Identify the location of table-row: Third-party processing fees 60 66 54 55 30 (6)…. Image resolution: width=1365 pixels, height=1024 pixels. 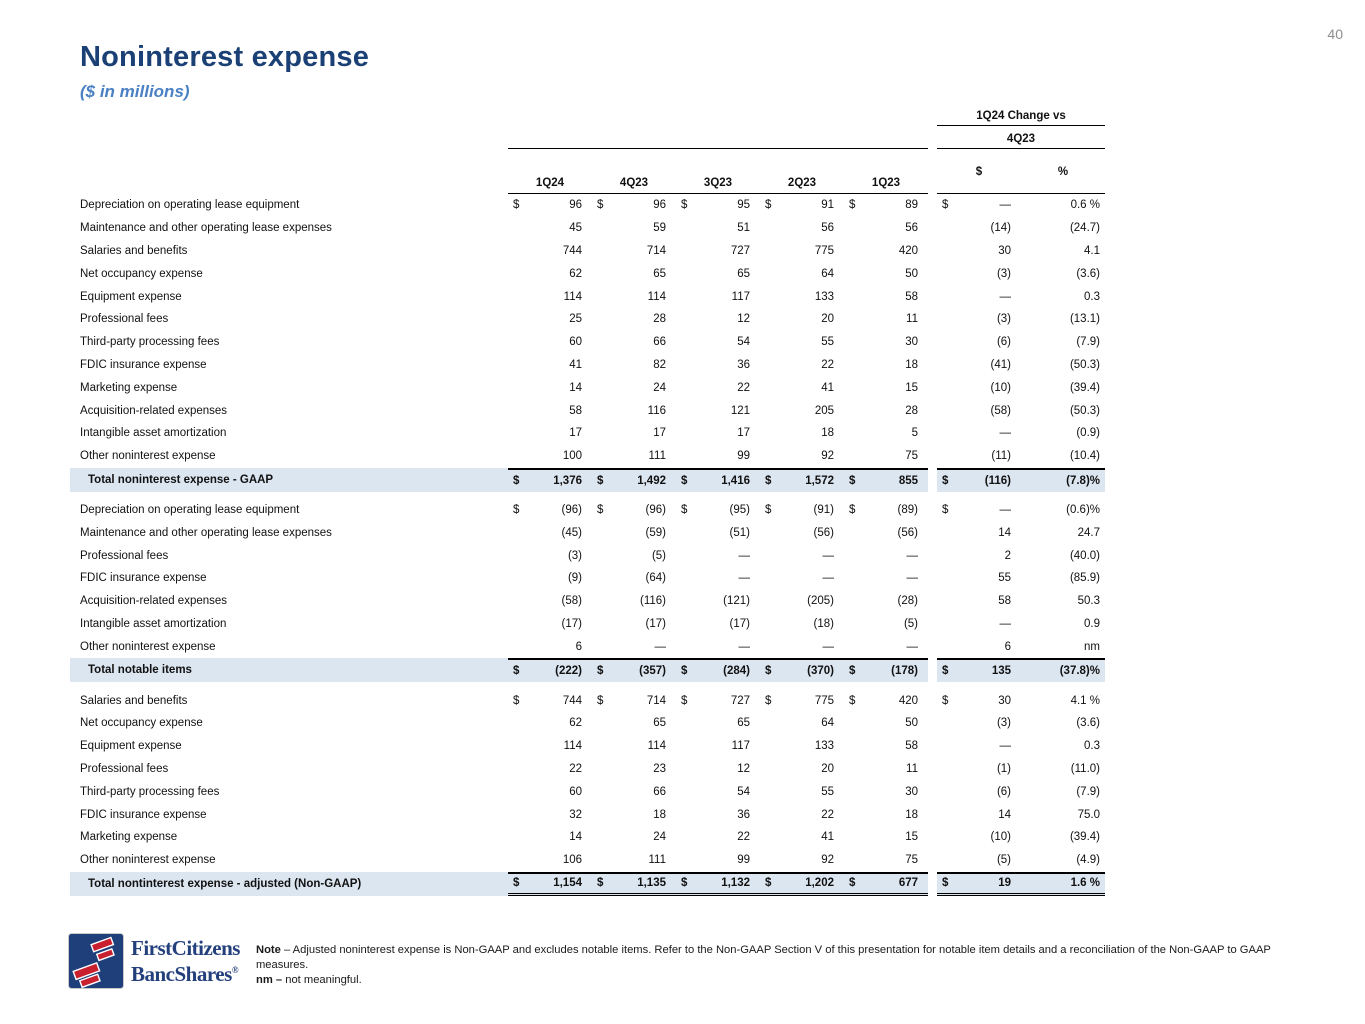
(587, 342).